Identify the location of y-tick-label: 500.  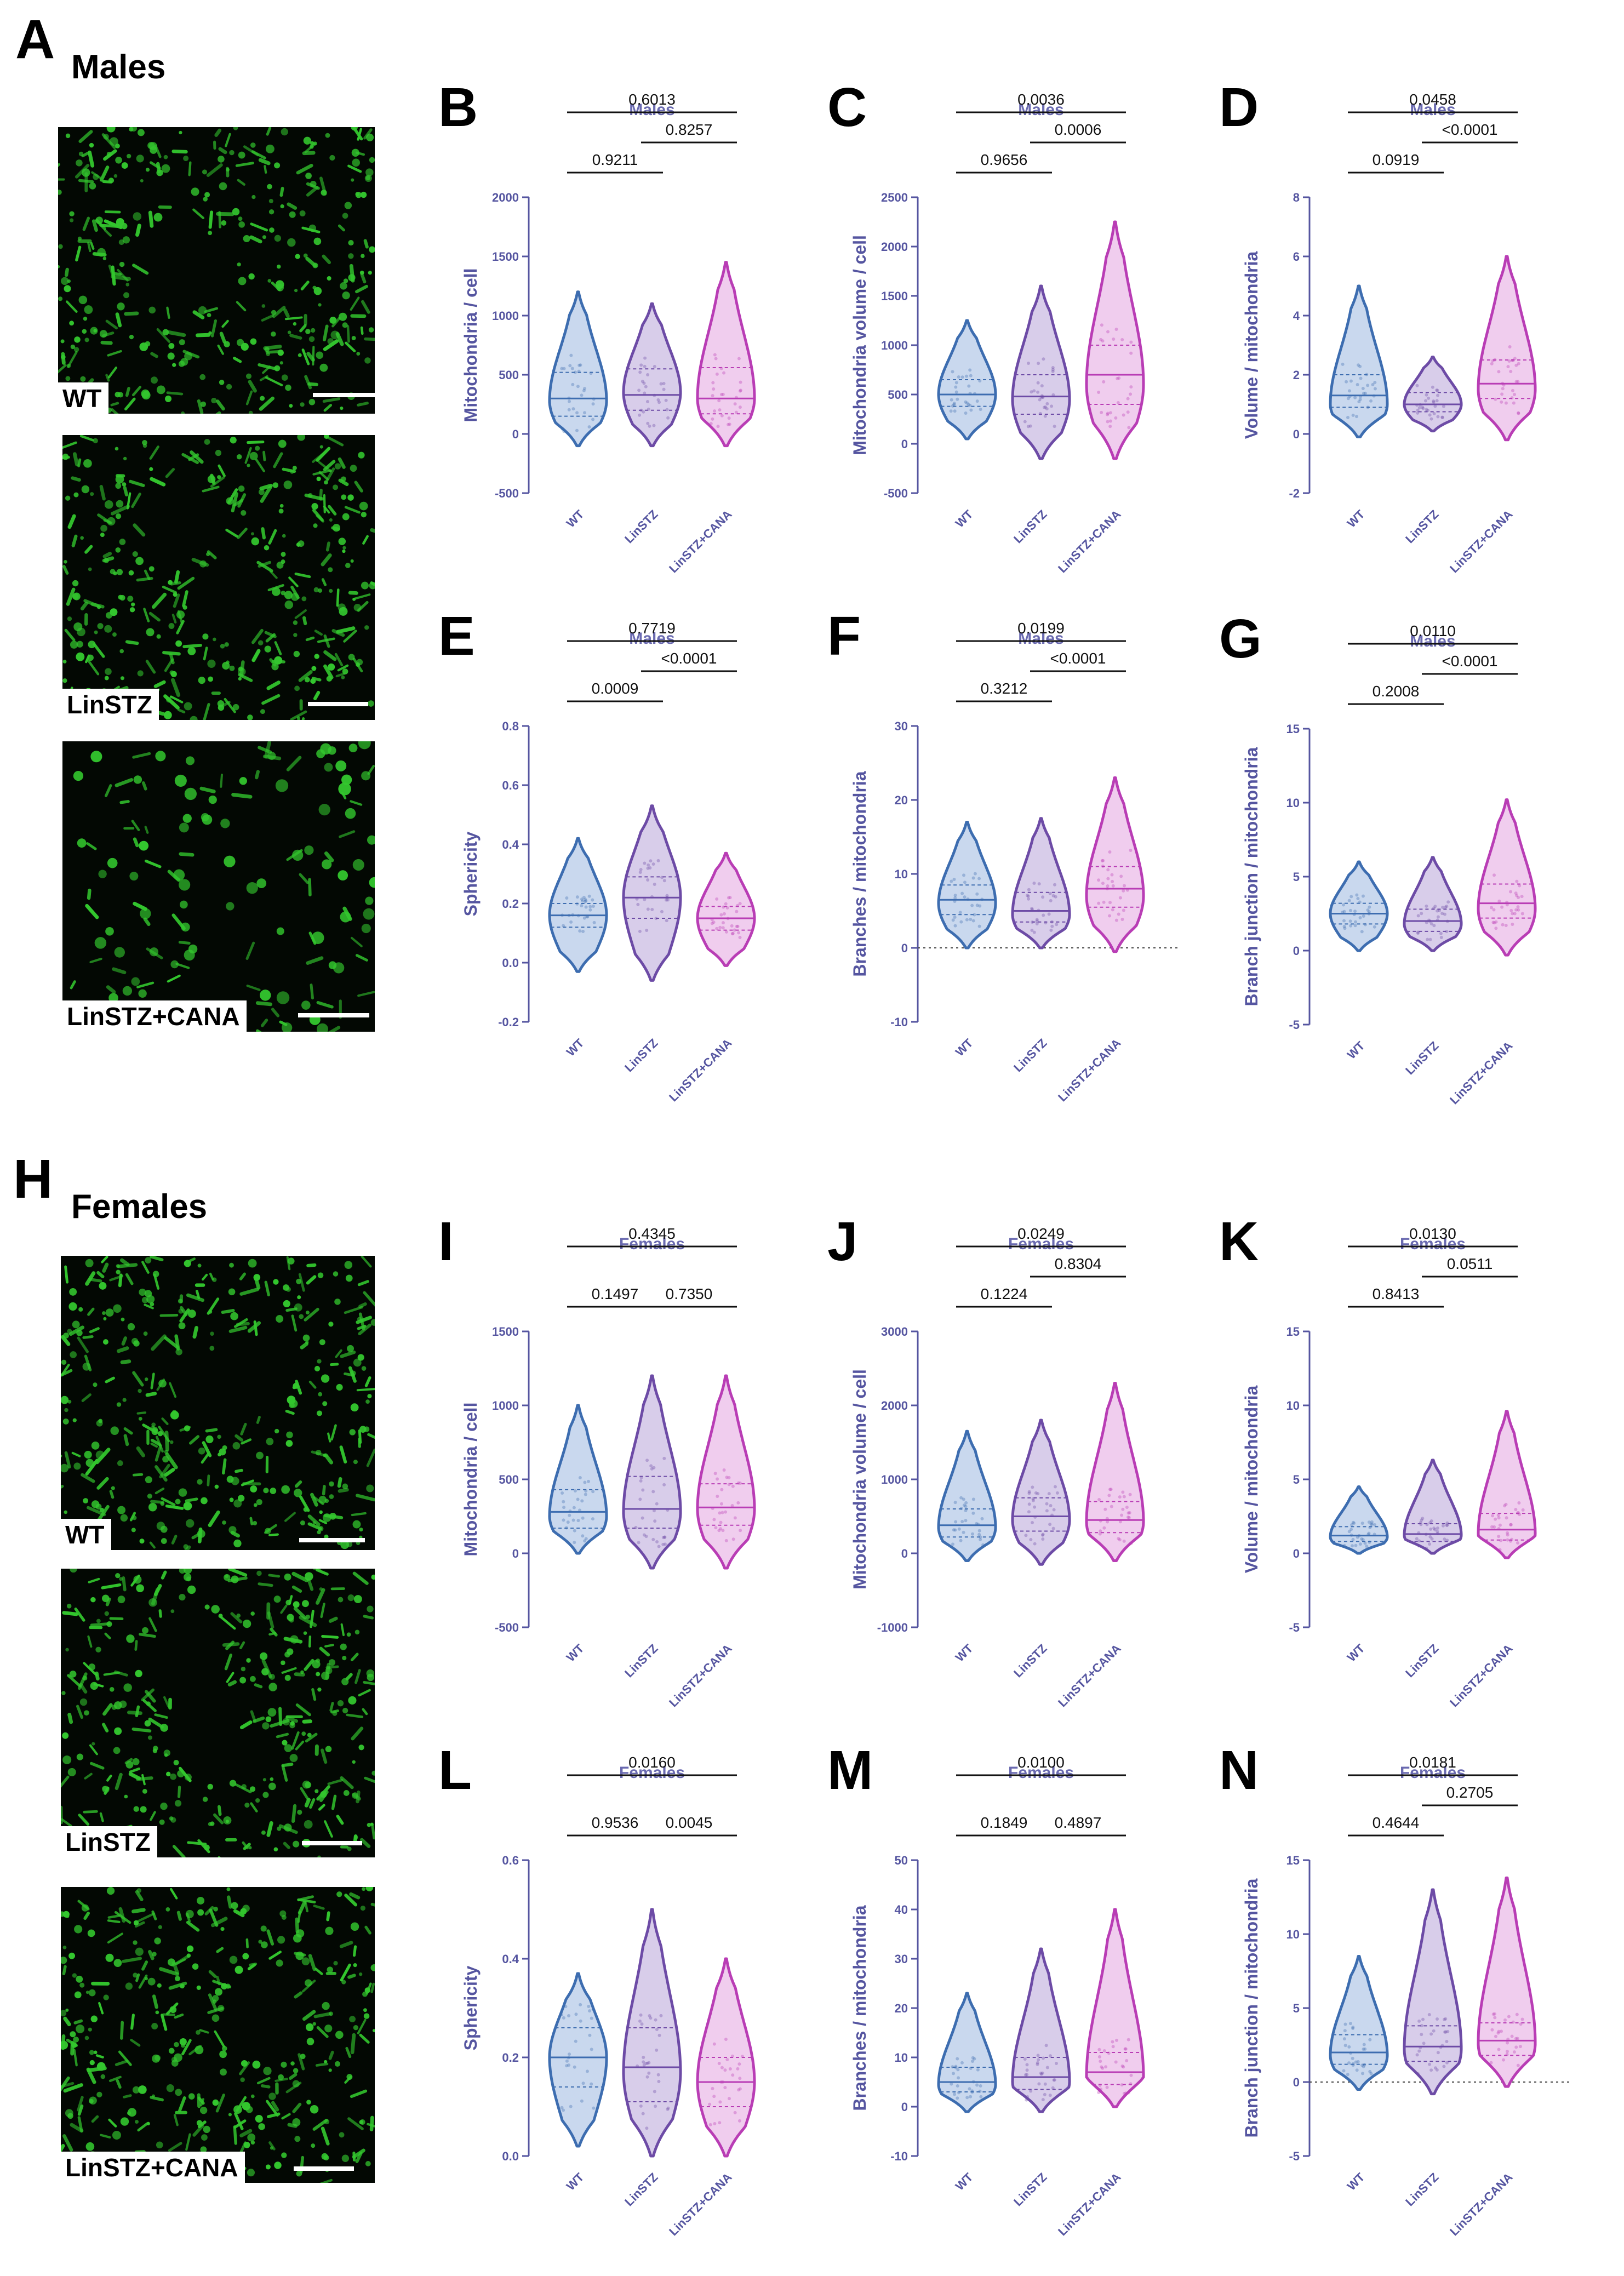
(898, 395).